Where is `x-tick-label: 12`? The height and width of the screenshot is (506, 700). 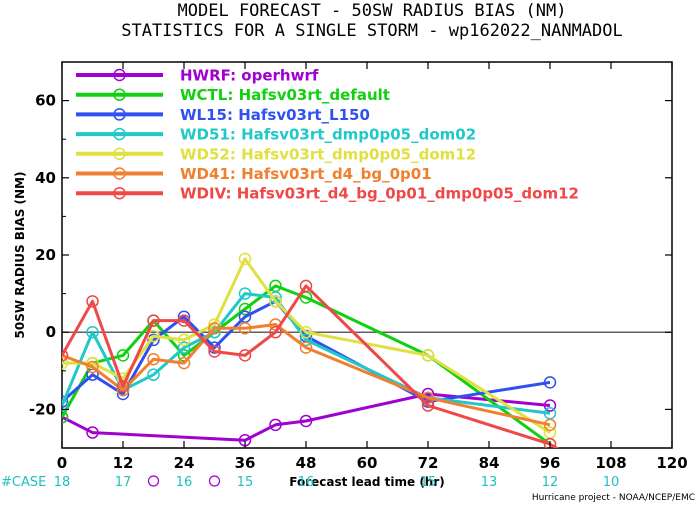 x-tick-label: 12 is located at coordinates (123, 463).